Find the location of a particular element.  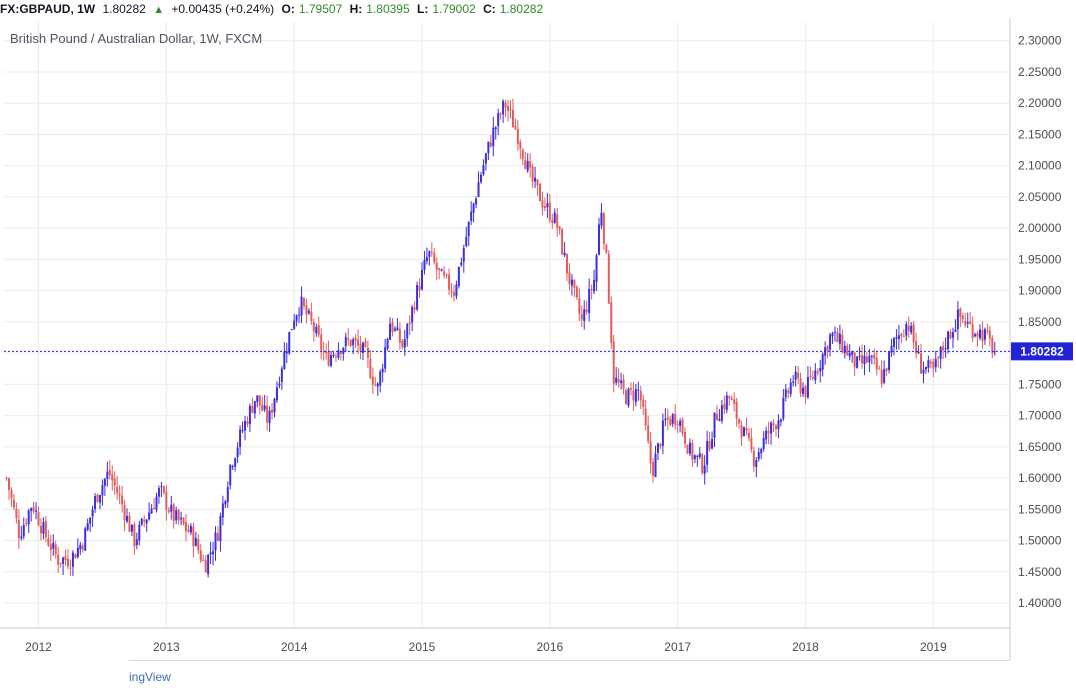

y-tick-label: 1.85000 is located at coordinates (1040, 322).